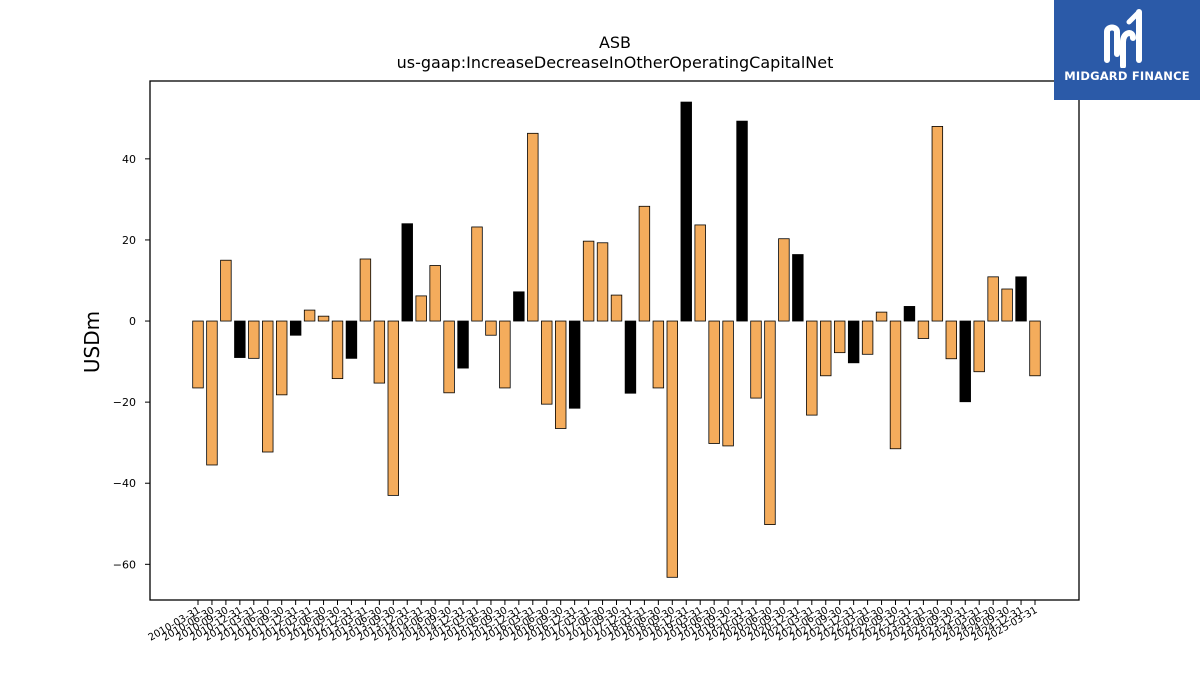 The height and width of the screenshot is (675, 1200). Describe the element at coordinates (131, 362) in the screenshot. I see `y-axis-ticks: −60 −40 −20 0 20 40` at that location.